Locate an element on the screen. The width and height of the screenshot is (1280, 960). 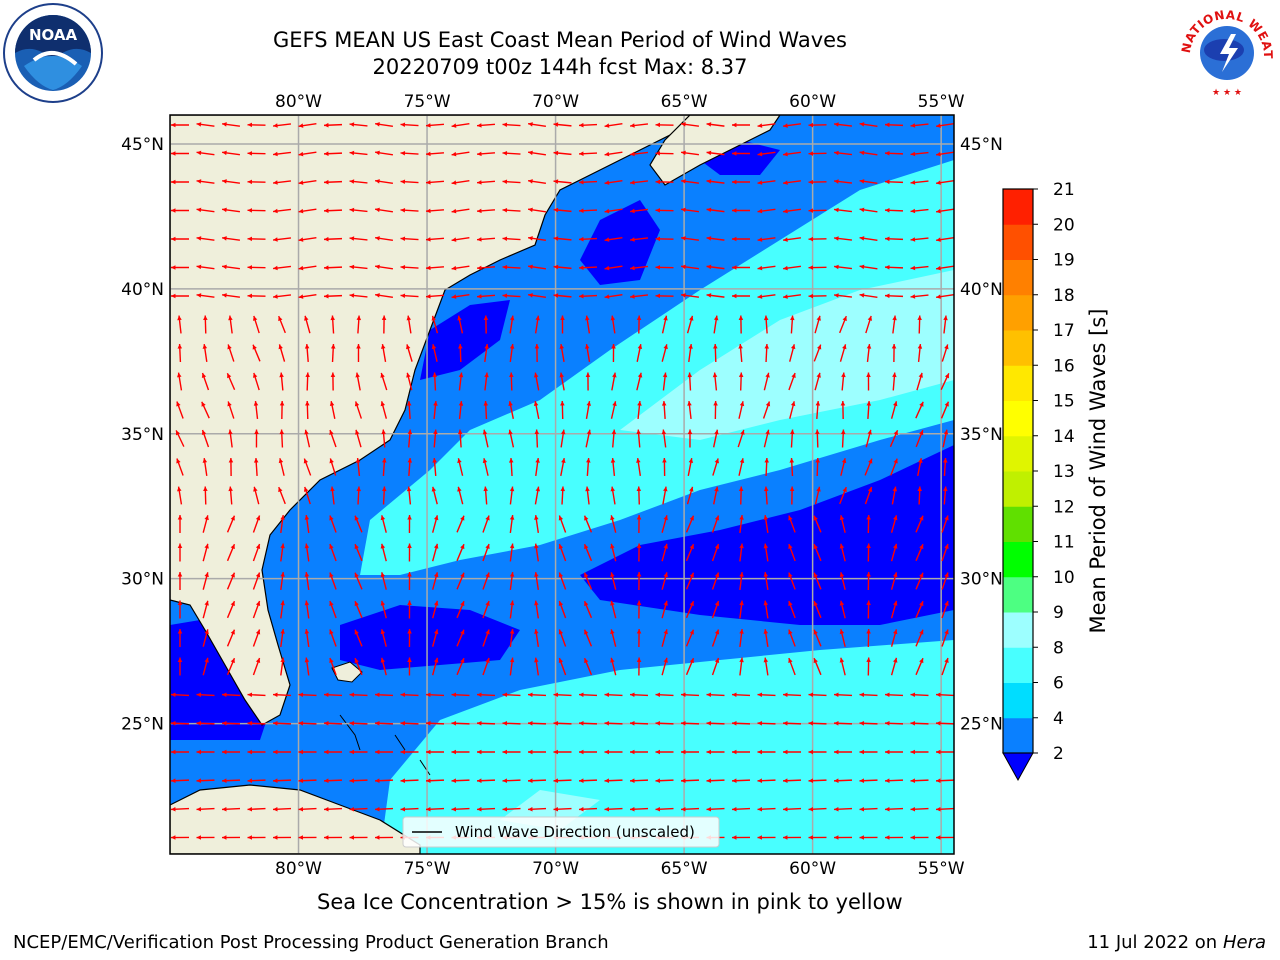
colorbar-tick-label: 4 is located at coordinates (1058, 719).